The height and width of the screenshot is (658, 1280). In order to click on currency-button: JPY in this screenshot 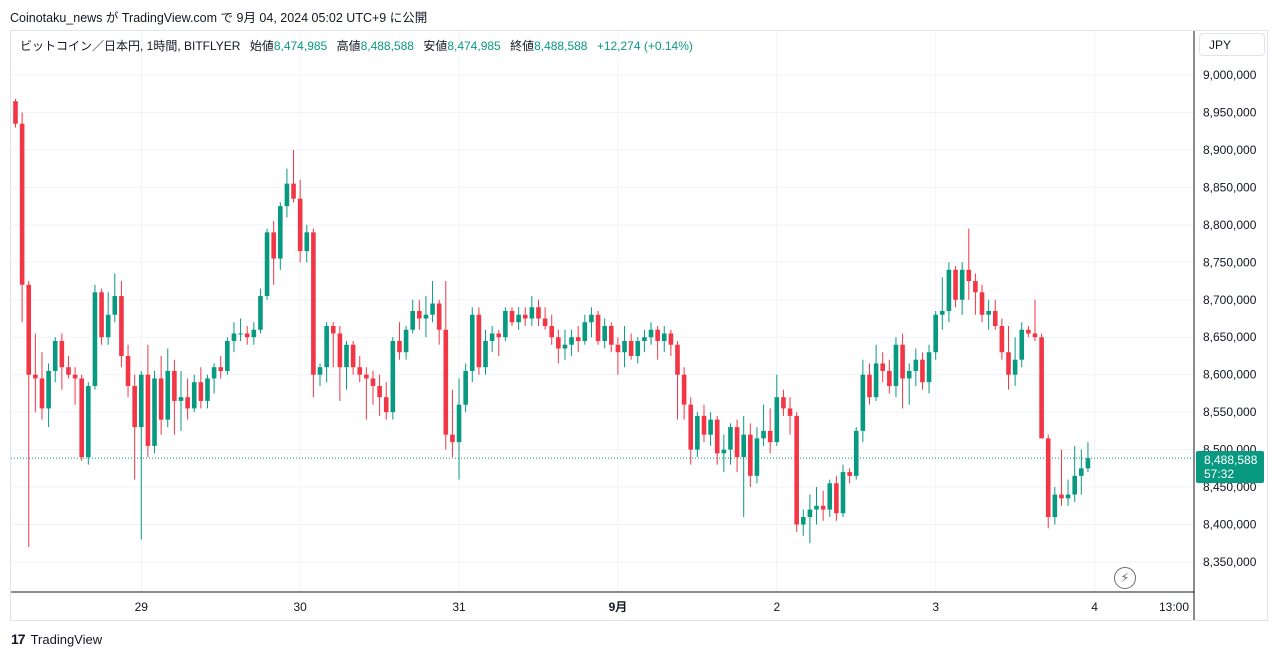, I will do `click(1232, 44)`.